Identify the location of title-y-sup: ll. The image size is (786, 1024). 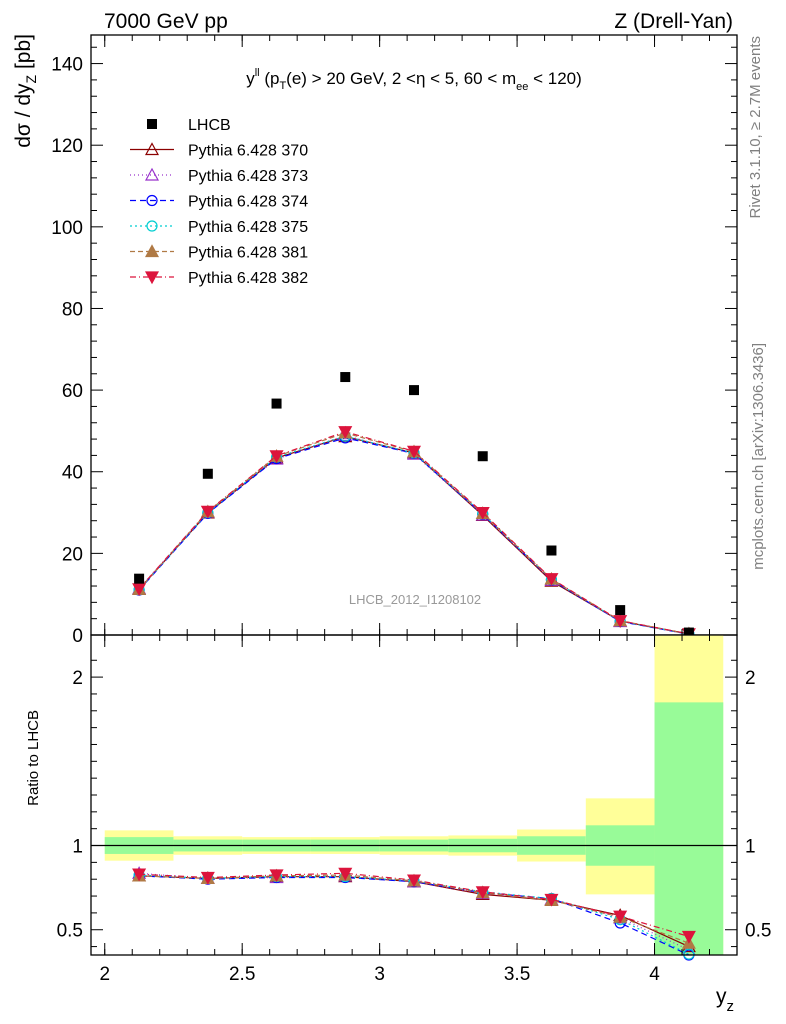
(257, 73).